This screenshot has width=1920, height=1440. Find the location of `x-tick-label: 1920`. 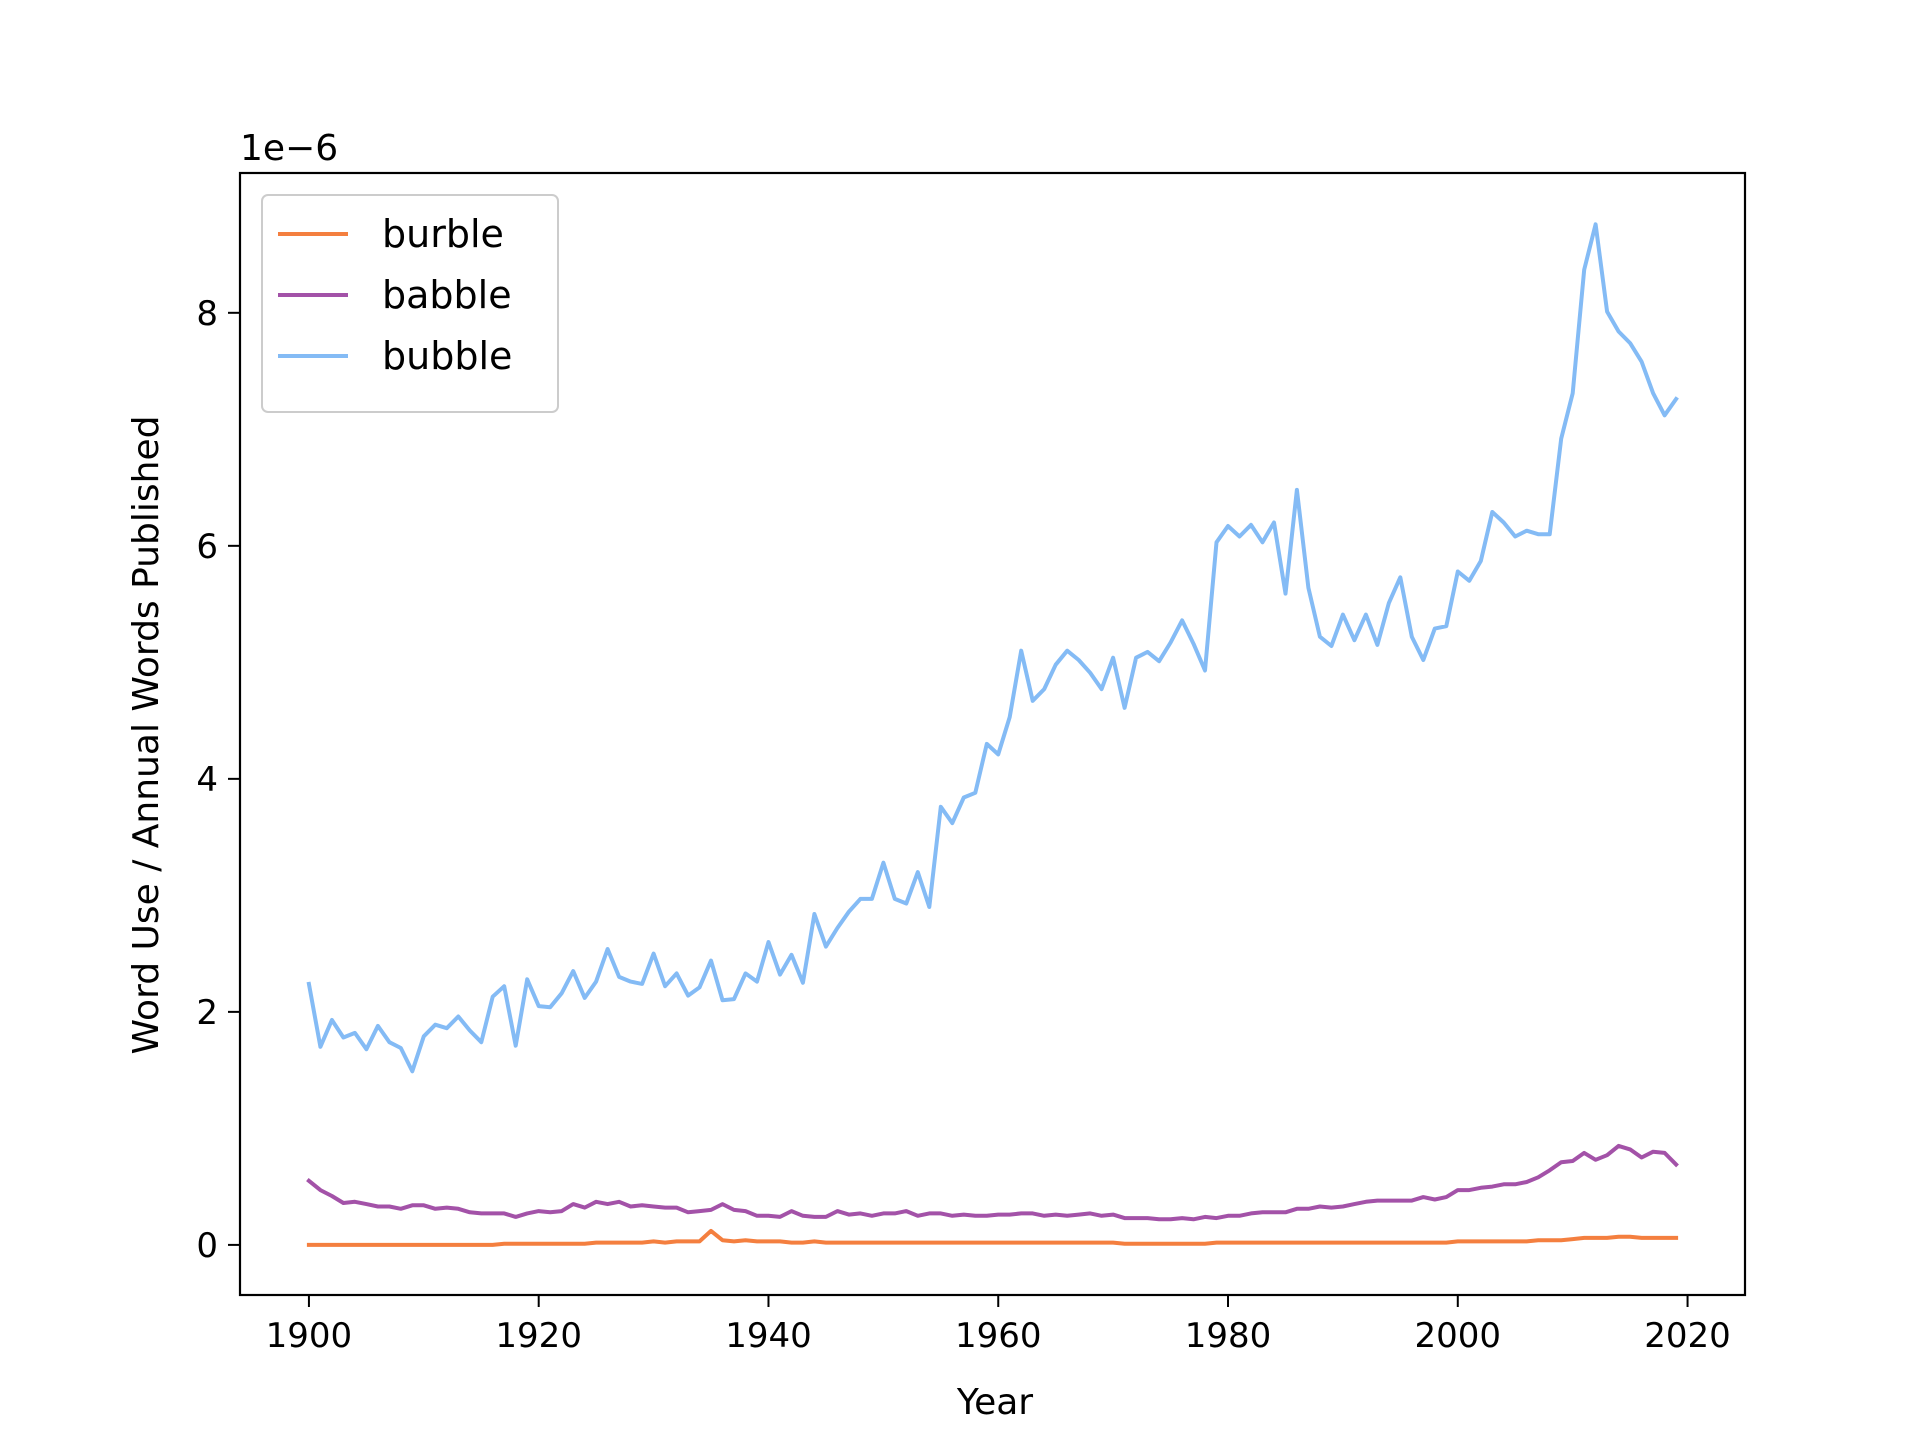

x-tick-label: 1920 is located at coordinates (538, 1336).